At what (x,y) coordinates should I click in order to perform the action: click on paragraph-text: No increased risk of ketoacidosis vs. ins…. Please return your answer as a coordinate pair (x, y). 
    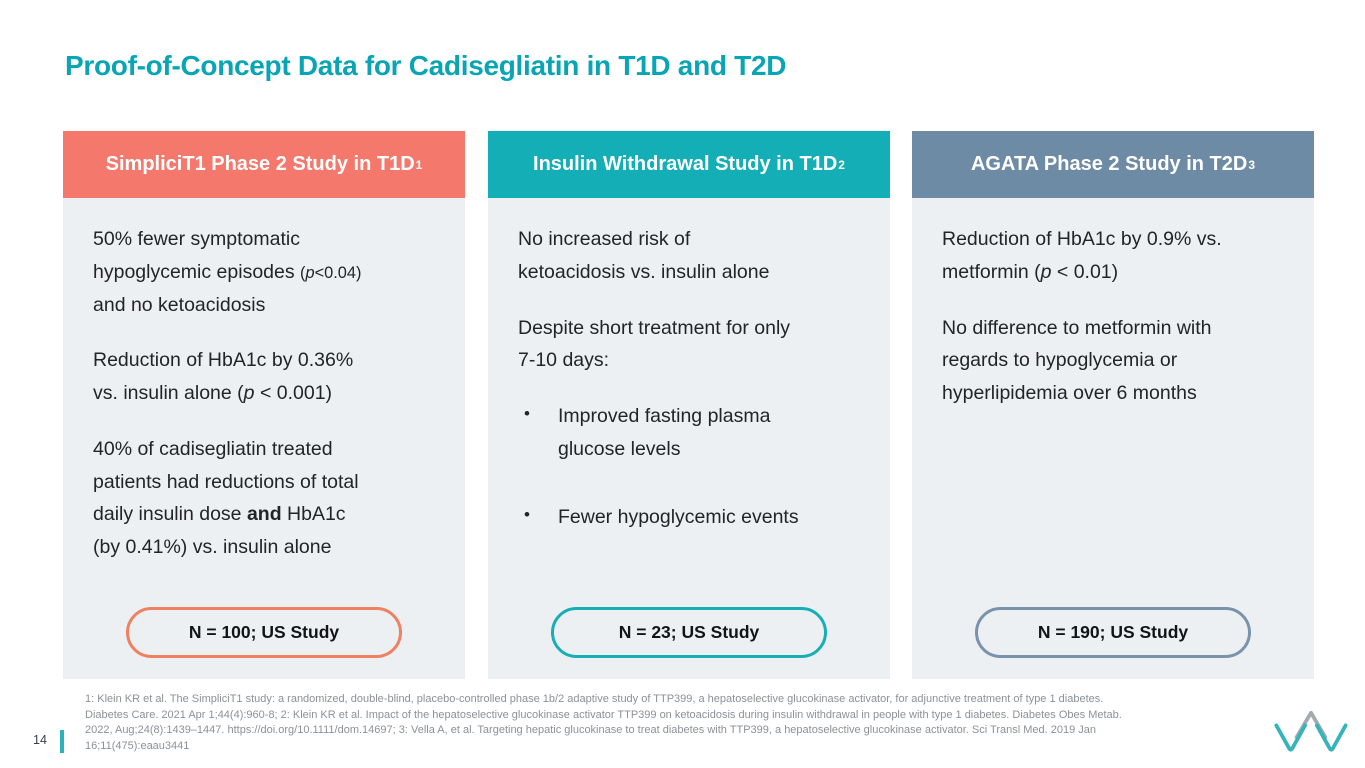
    Looking at the image, I should click on (644, 255).